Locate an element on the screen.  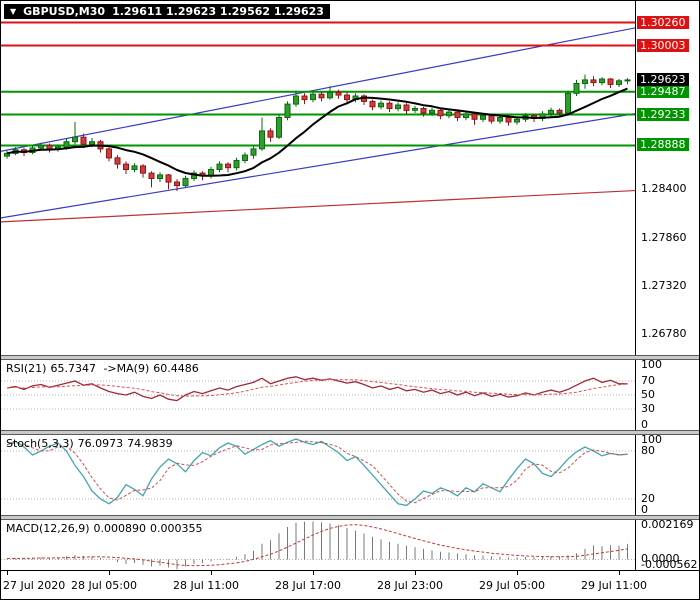
macd-signal-value: 0.000355 is located at coordinates (176, 528).